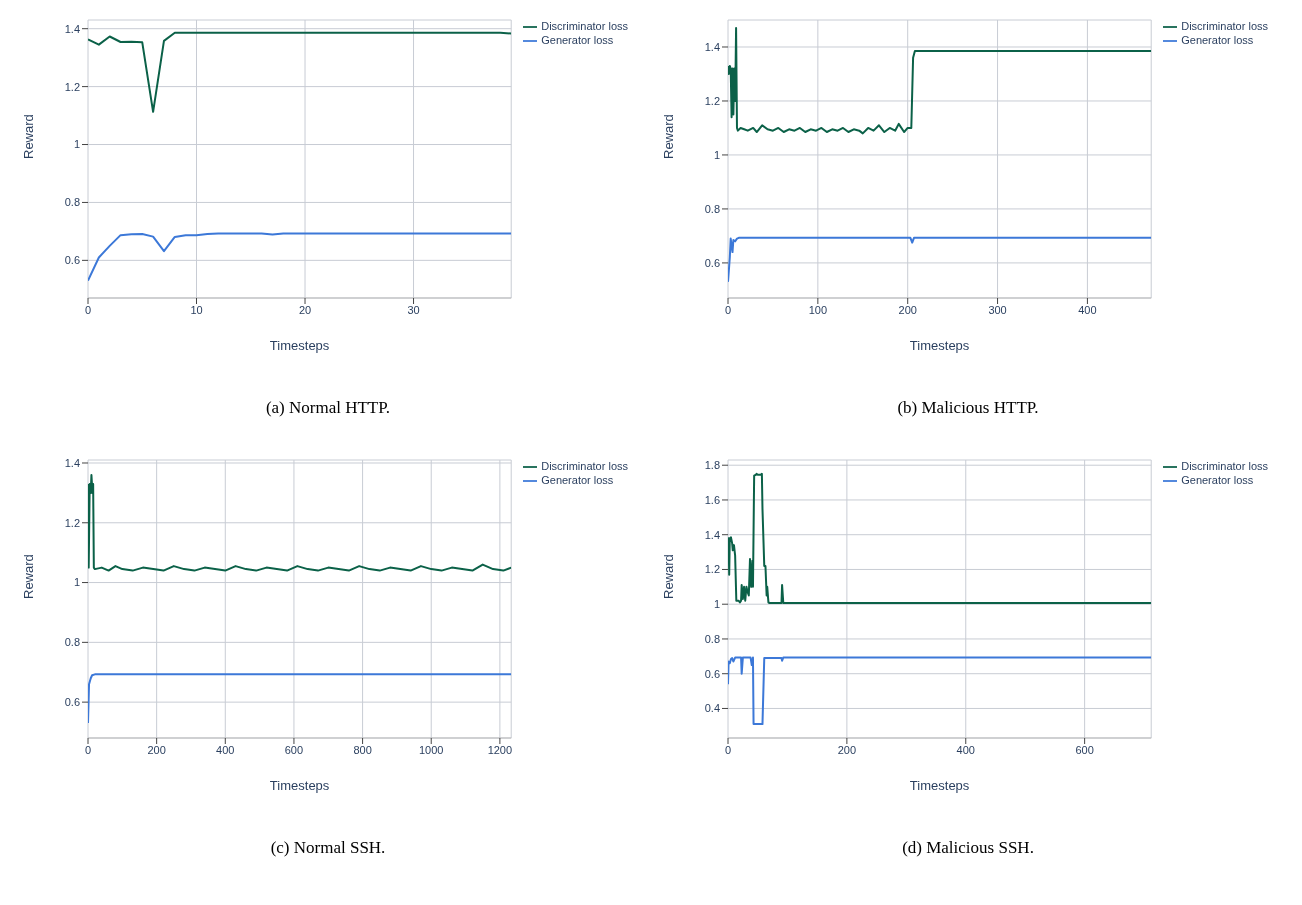 The width and height of the screenshot is (1302, 905). What do you see at coordinates (305, 309) in the screenshot?
I see `x-tick-label: 20` at bounding box center [305, 309].